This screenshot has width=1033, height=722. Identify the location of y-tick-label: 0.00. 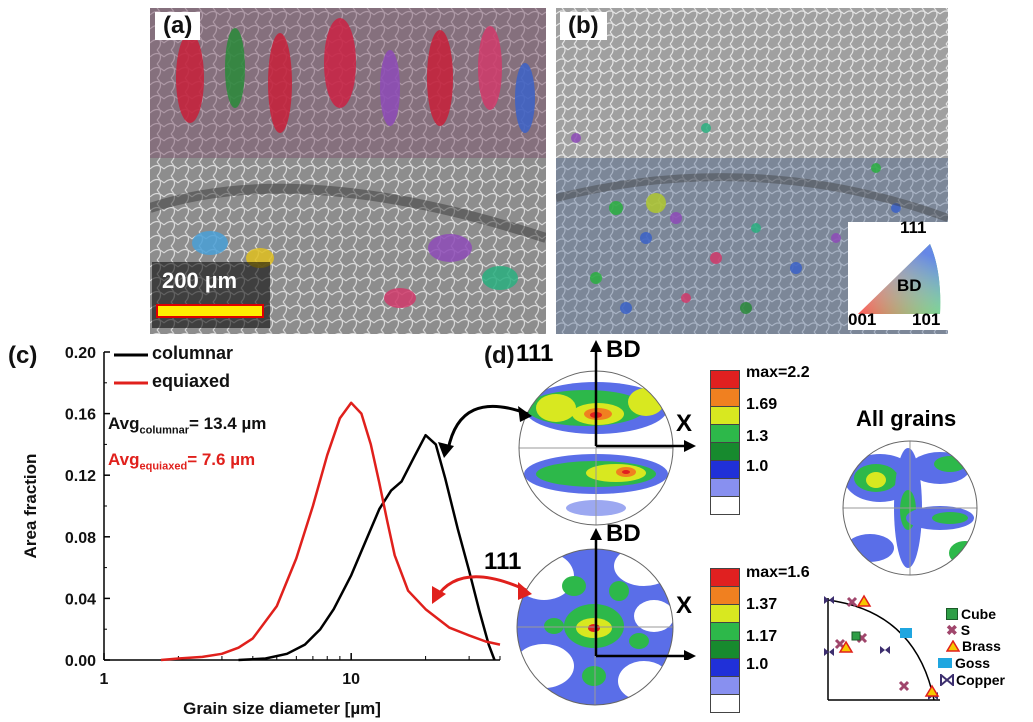
(80, 661).